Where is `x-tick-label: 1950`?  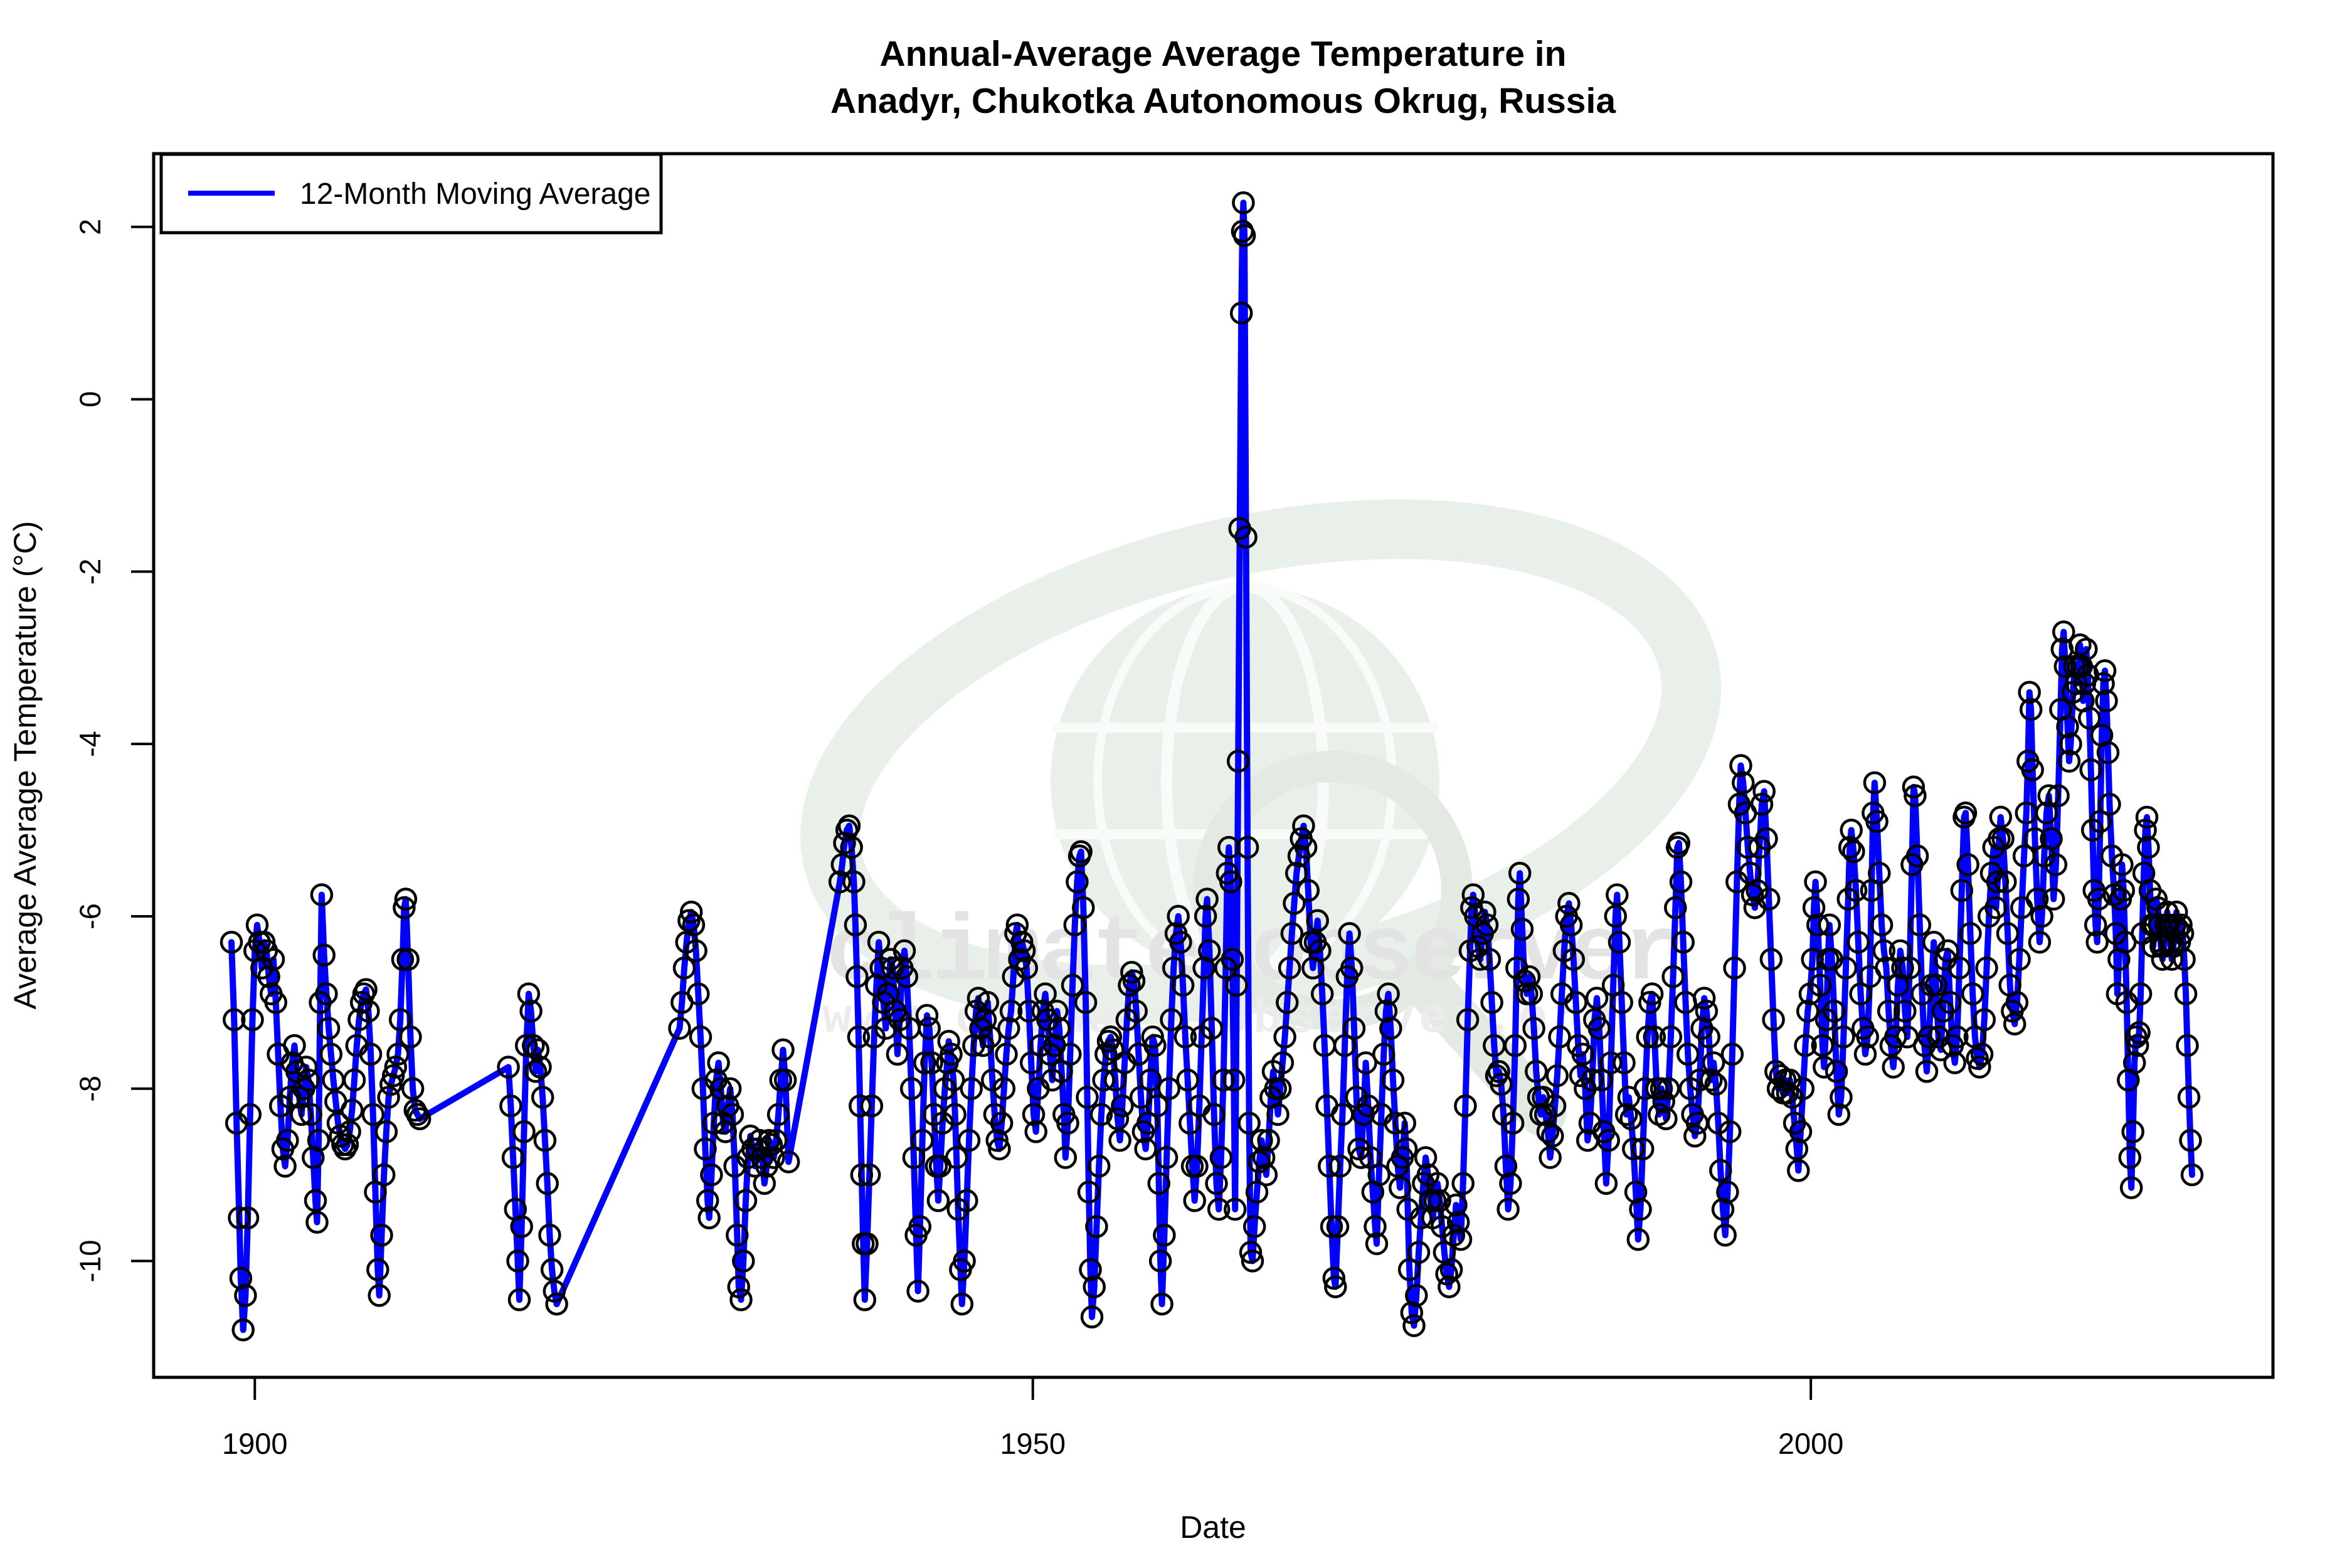 x-tick-label: 1950 is located at coordinates (1033, 1443).